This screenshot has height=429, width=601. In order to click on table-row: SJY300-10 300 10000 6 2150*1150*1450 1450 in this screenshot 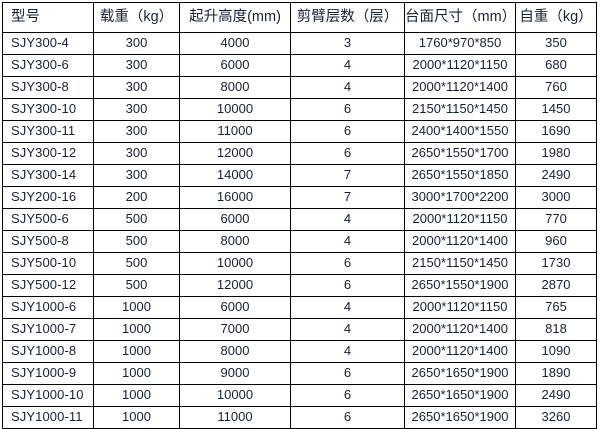, I will do `click(299, 109)`.